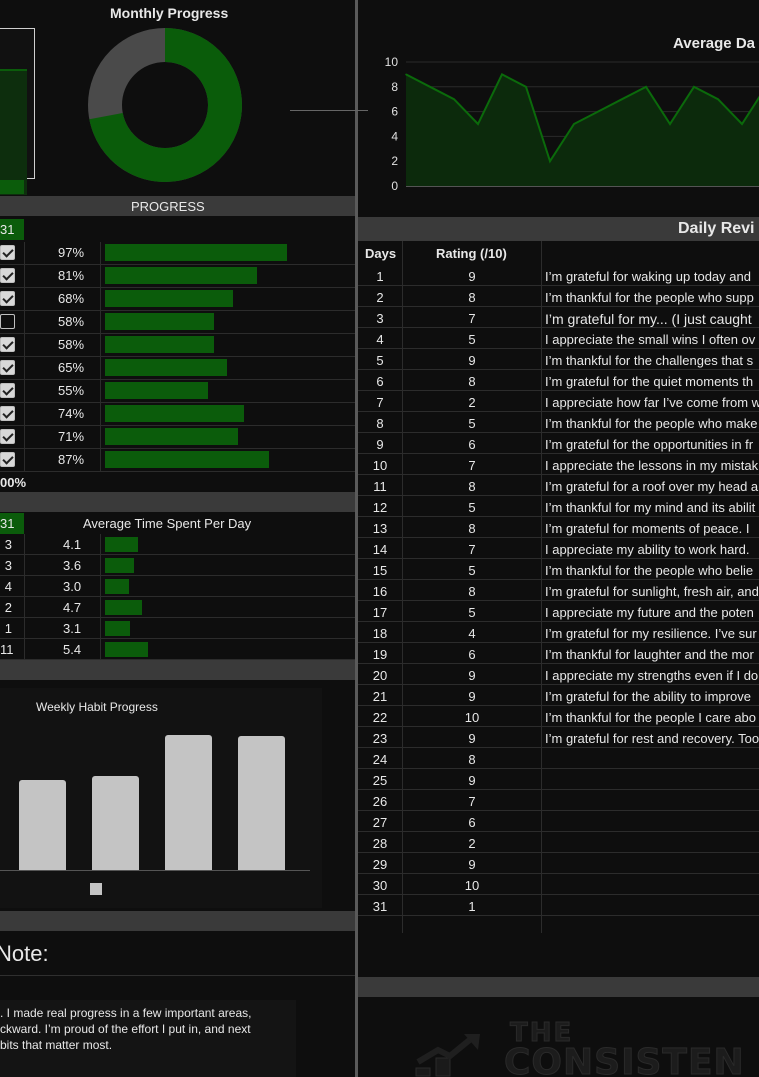  Describe the element at coordinates (649, 360) in the screenshot. I see `review-text: I’m thankful for the challenges that s` at that location.